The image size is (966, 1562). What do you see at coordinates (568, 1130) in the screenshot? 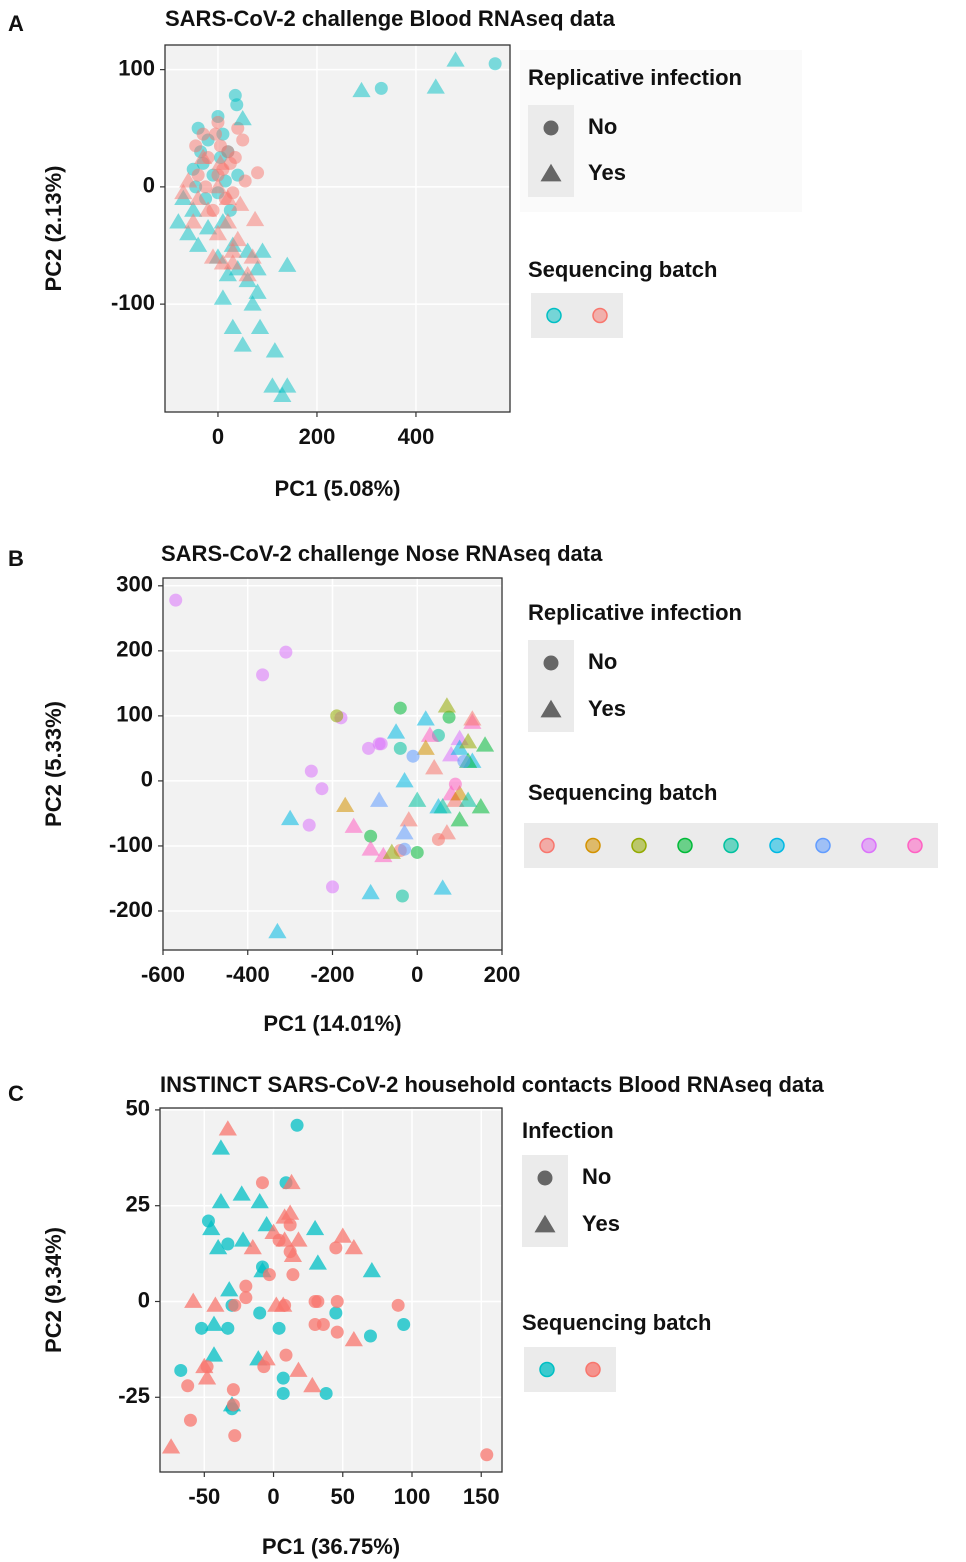
I see `legend-title: Infection` at bounding box center [568, 1130].